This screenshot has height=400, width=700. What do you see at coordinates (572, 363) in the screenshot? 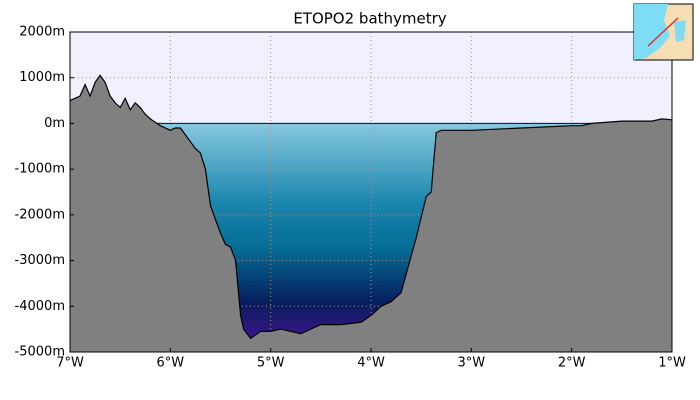
I see `x-tick-label: 2°W` at bounding box center [572, 363].